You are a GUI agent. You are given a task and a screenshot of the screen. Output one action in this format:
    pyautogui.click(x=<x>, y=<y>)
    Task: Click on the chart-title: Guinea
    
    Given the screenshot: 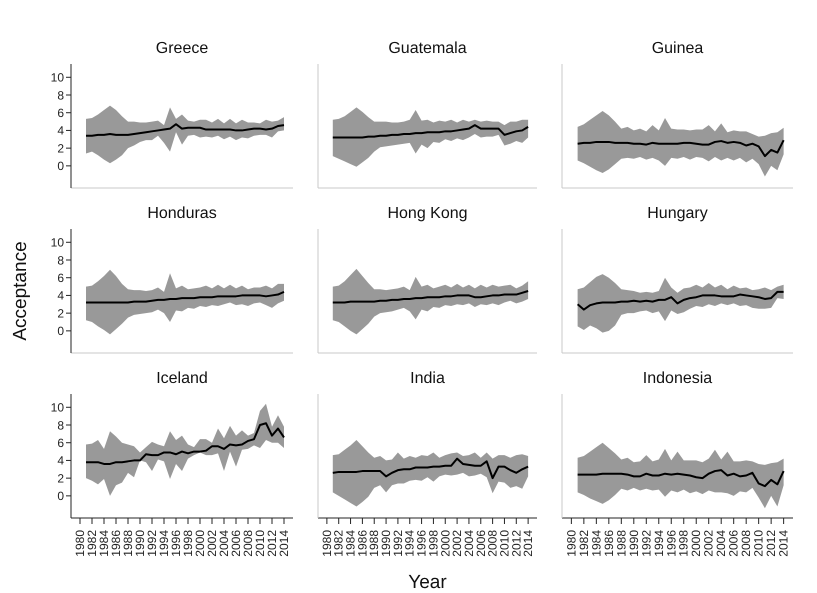 What is the action you would take?
    pyautogui.click(x=677, y=49)
    